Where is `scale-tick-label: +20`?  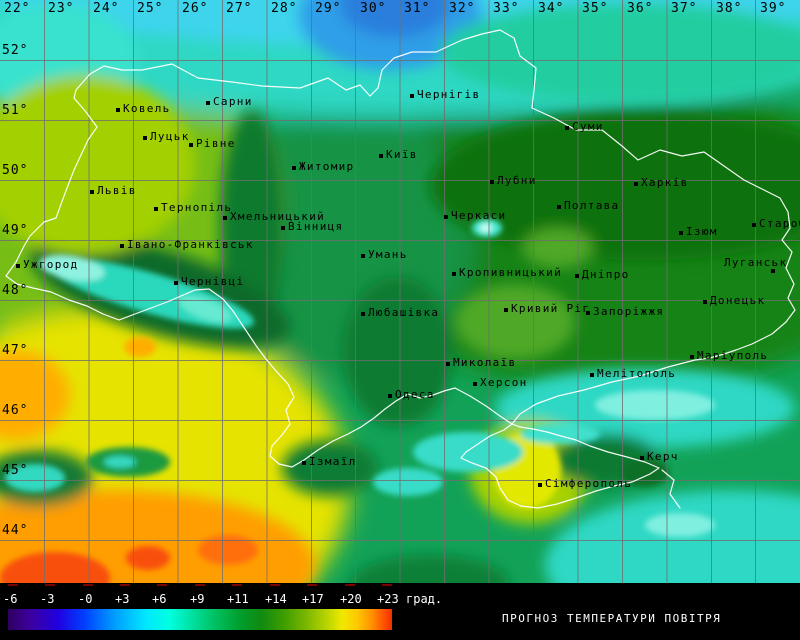
scale-tick-label: +20 is located at coordinates (351, 599).